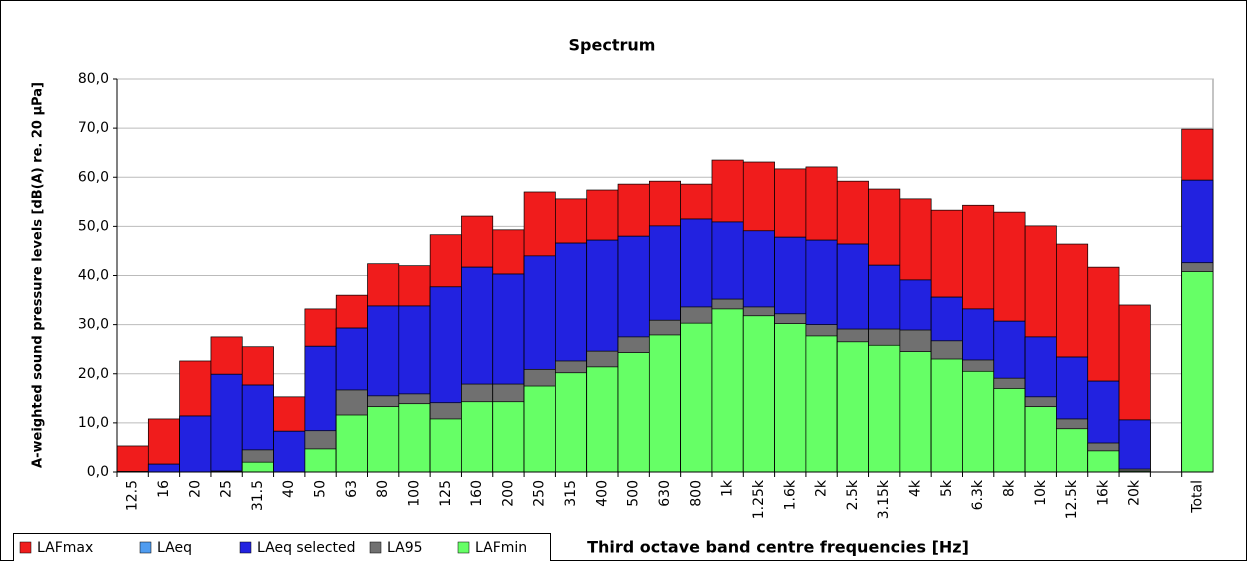 This screenshot has width=1247, height=565. What do you see at coordinates (258, 495) in the screenshot?
I see `x-tick-label: 31.5` at bounding box center [258, 495].